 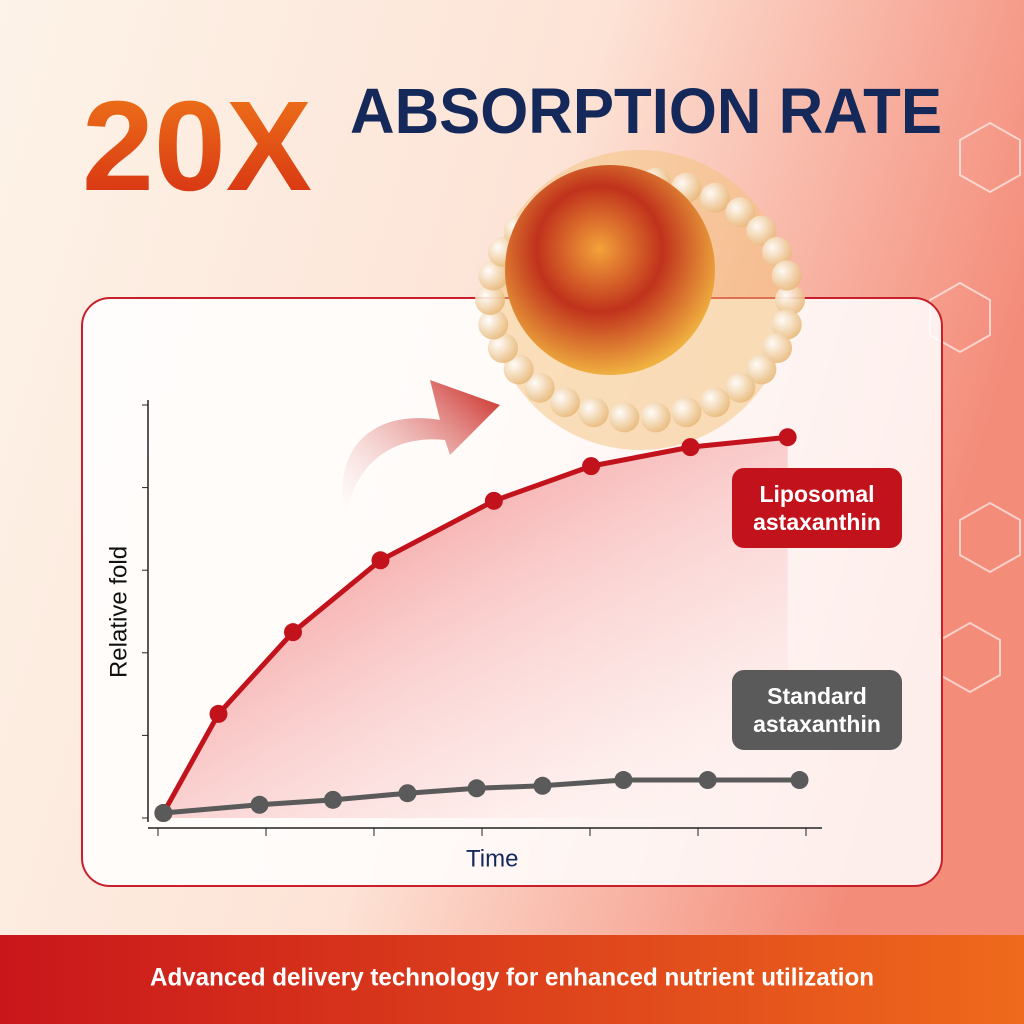 I want to click on footer-band, so click(x=512, y=979).